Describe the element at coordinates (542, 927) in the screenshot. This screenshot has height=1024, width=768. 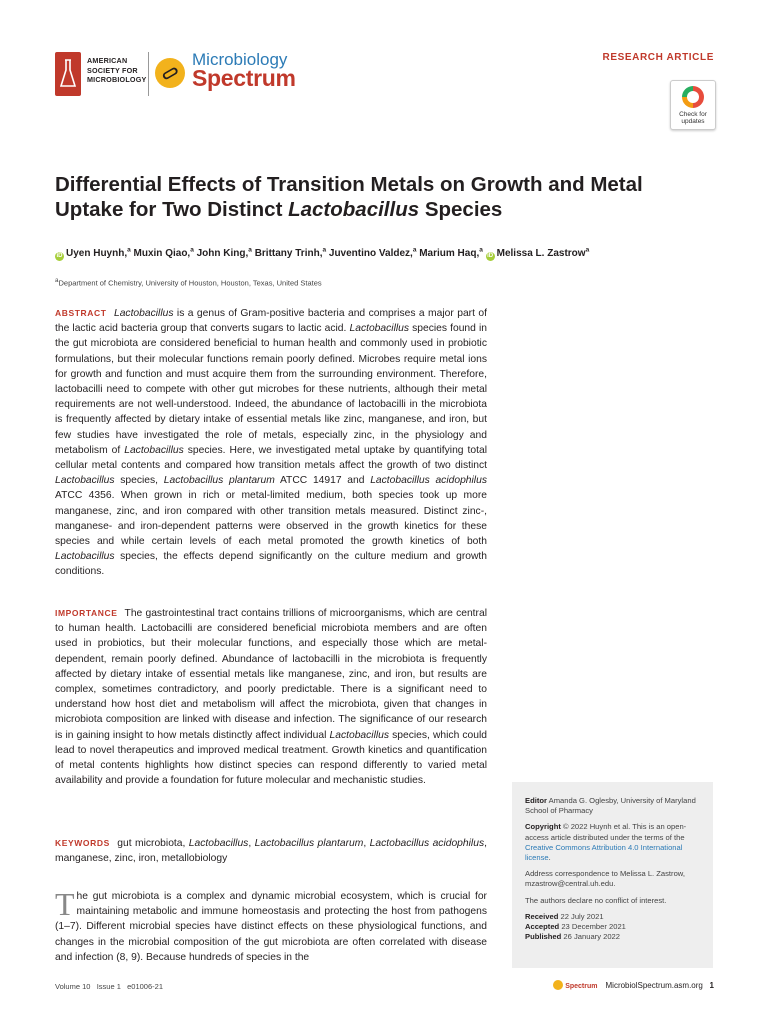
I see `accepted-label: Accepted` at that location.